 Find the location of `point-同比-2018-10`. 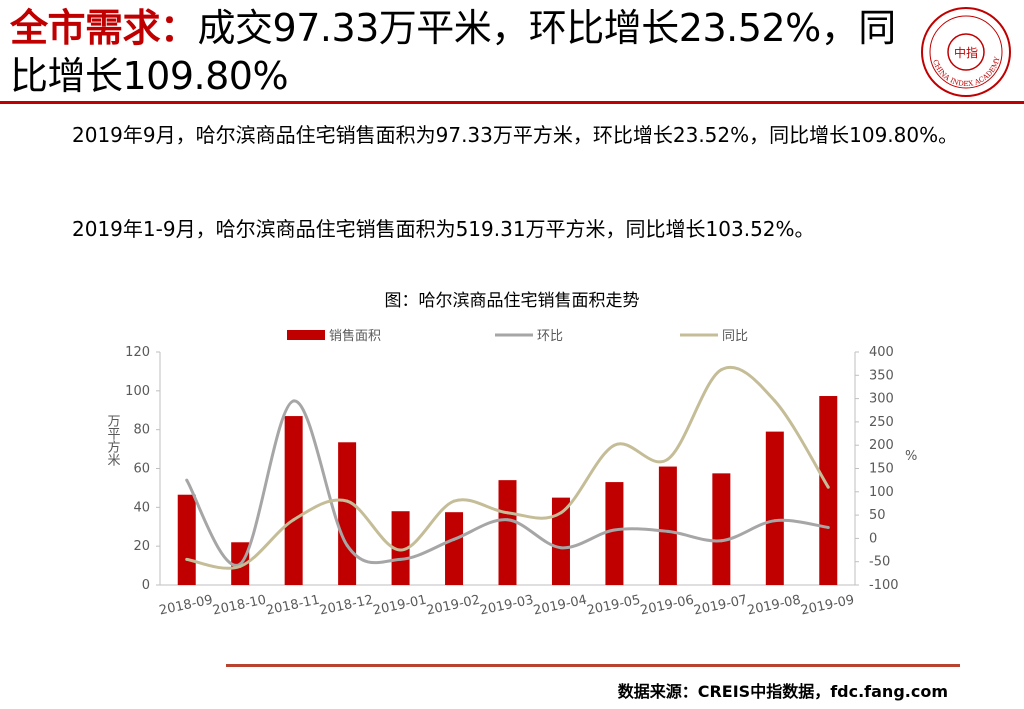

point-同比-2018-10 is located at coordinates (240, 566).